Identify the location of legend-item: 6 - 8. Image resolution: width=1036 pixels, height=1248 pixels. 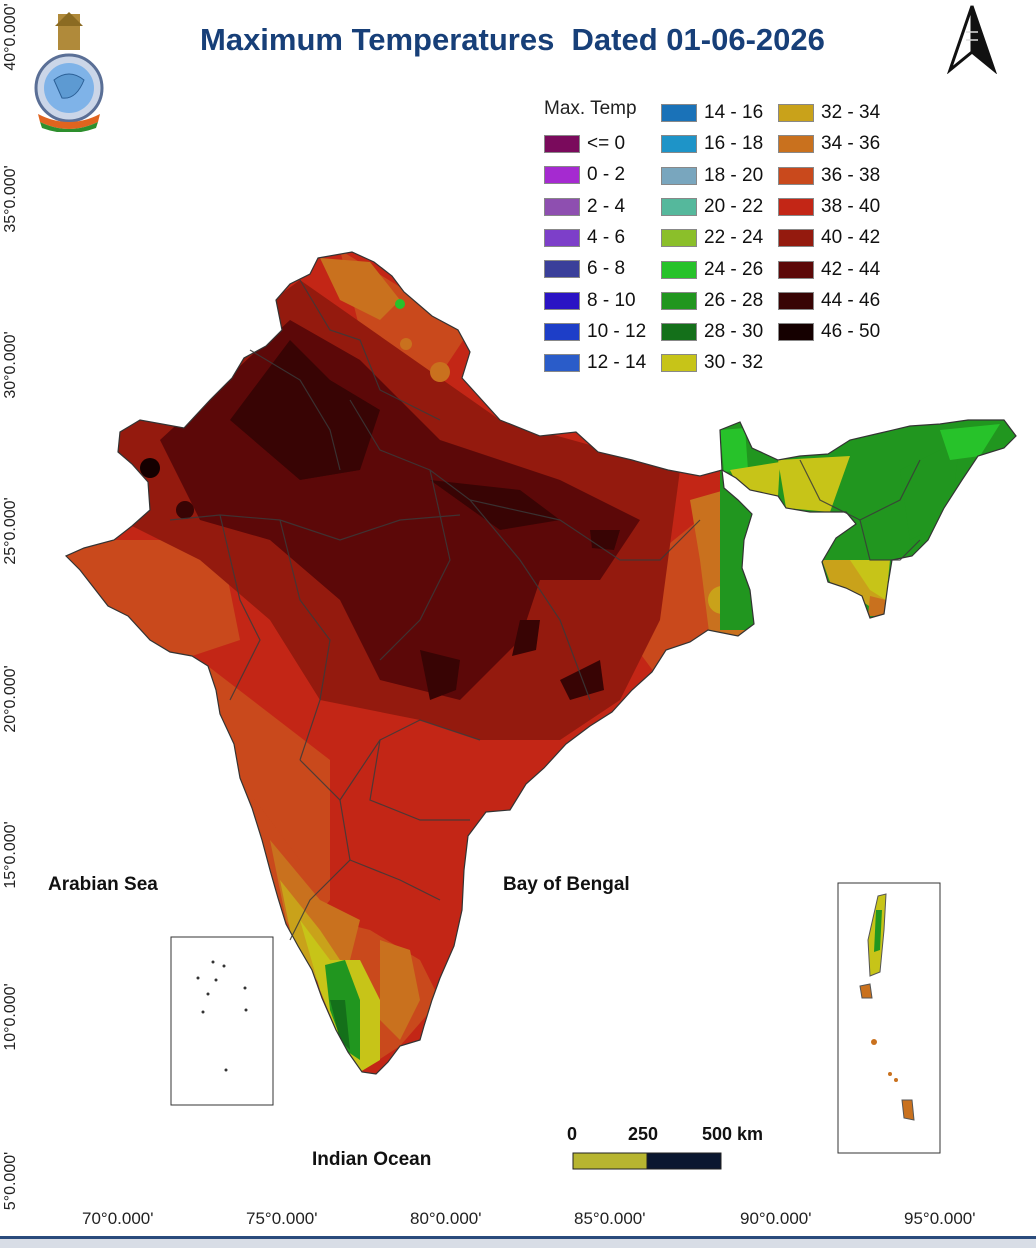
(584, 269).